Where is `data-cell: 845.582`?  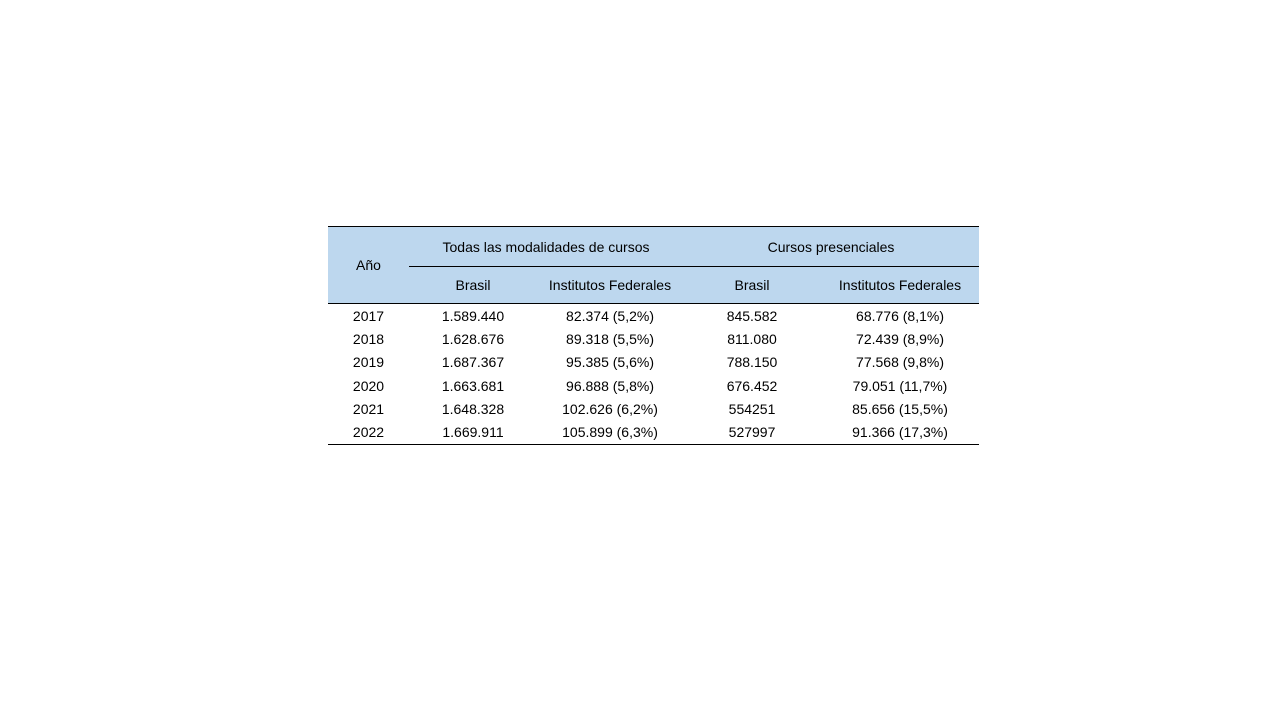
data-cell: 845.582 is located at coordinates (752, 315).